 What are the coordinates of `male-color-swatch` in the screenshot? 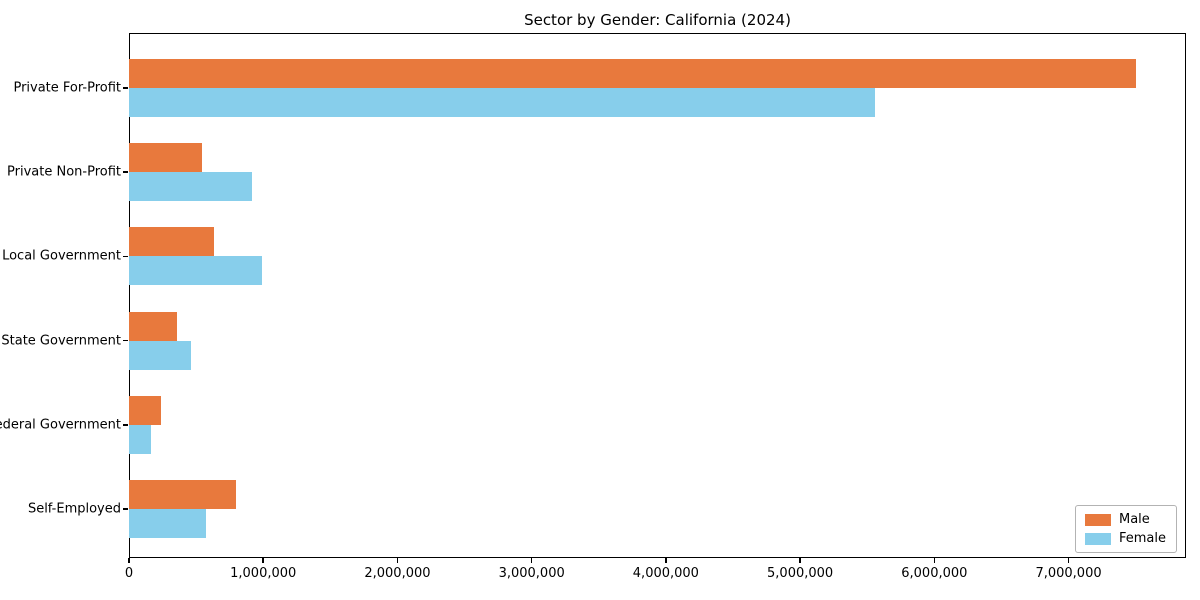 It's located at (1097, 519).